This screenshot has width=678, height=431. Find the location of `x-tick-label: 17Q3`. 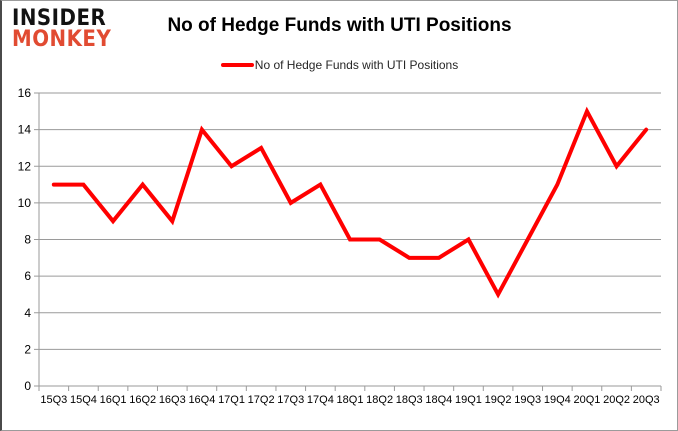

x-tick-label: 17Q3 is located at coordinates (290, 400).